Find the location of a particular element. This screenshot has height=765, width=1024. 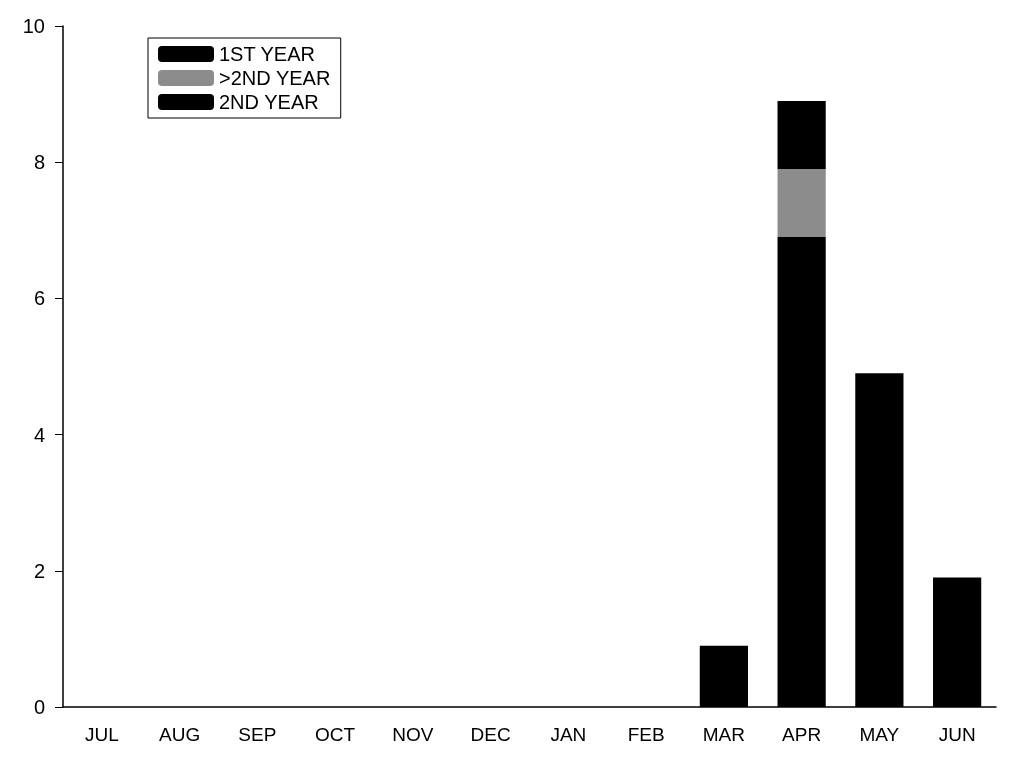

x-tick-label: JAN is located at coordinates (568, 734).